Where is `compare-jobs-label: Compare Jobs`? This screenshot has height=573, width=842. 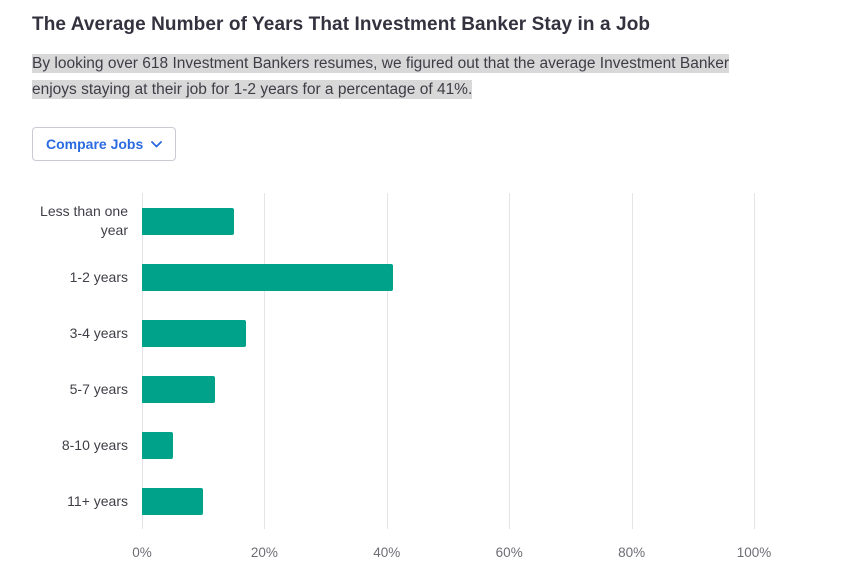
compare-jobs-label: Compare Jobs is located at coordinates (95, 144).